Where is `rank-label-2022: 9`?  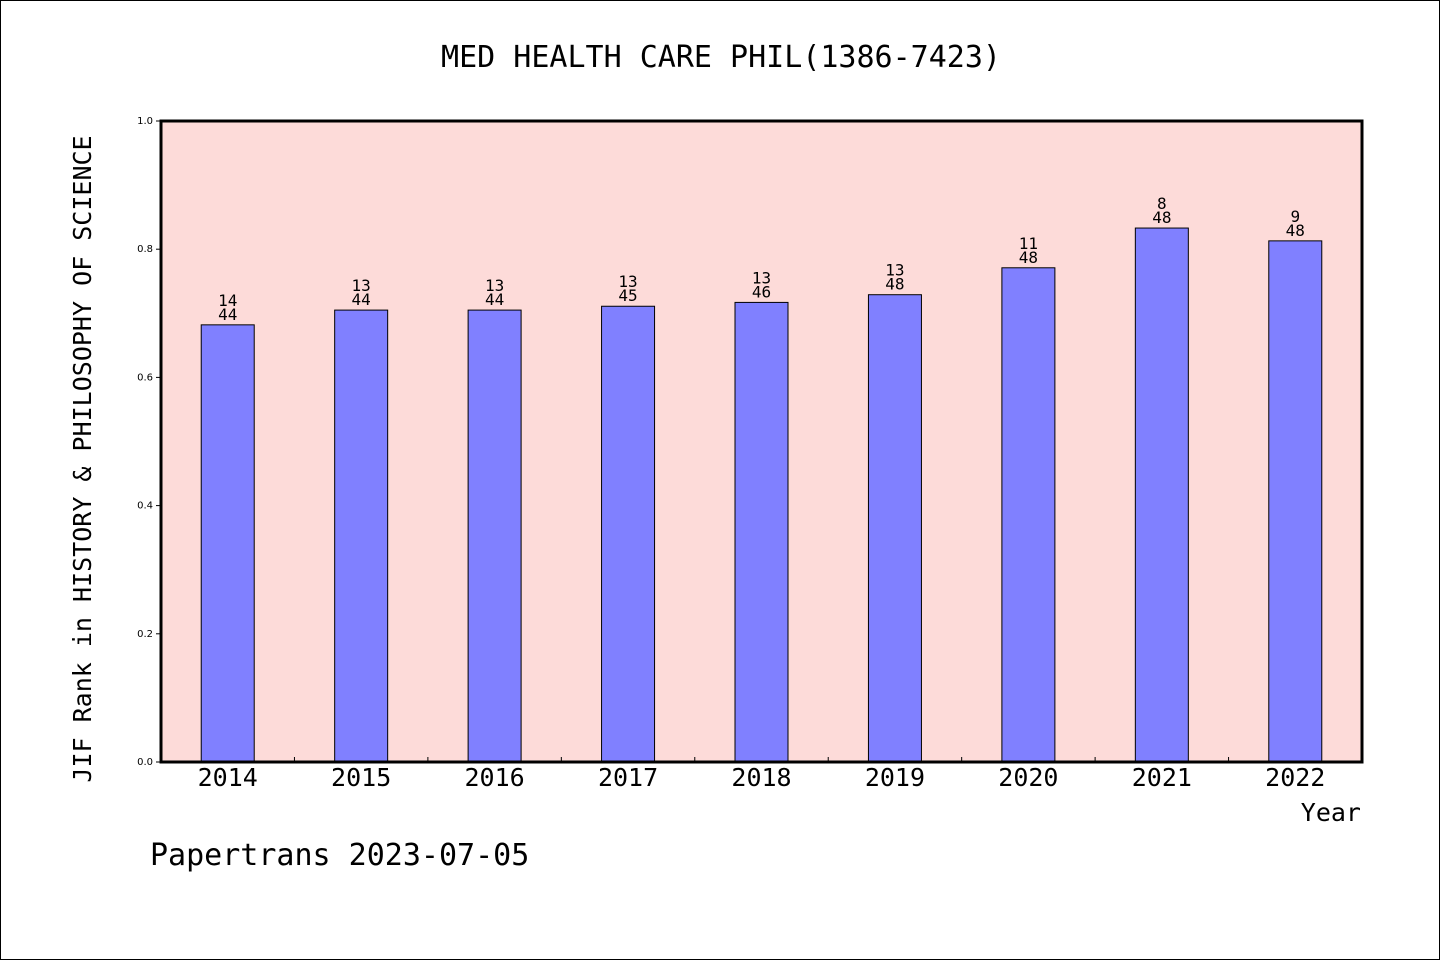 rank-label-2022: 9 is located at coordinates (1295, 216).